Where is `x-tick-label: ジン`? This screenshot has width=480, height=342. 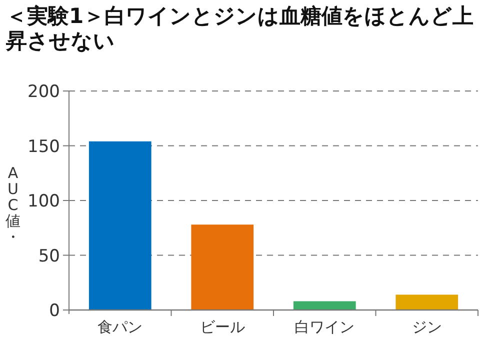 x-tick-label: ジン is located at coordinates (427, 327).